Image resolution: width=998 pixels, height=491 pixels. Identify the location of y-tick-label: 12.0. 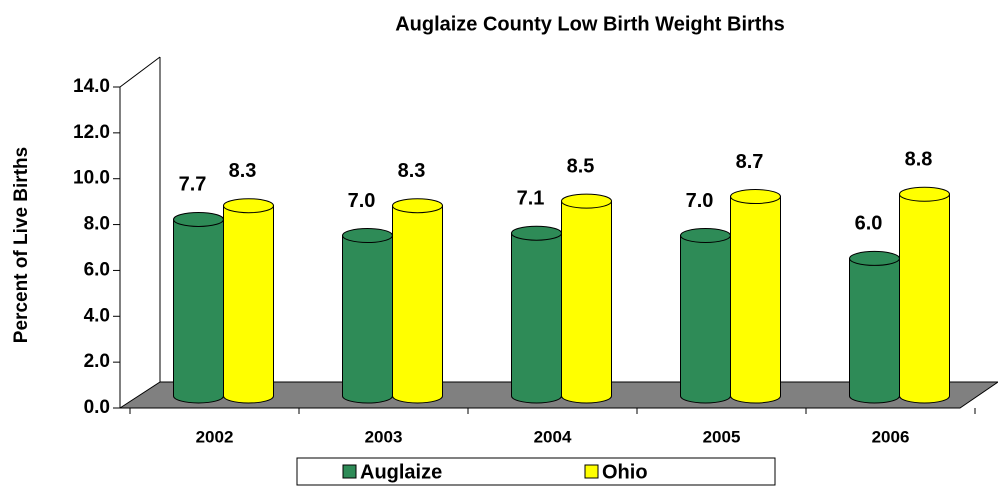
(91, 132).